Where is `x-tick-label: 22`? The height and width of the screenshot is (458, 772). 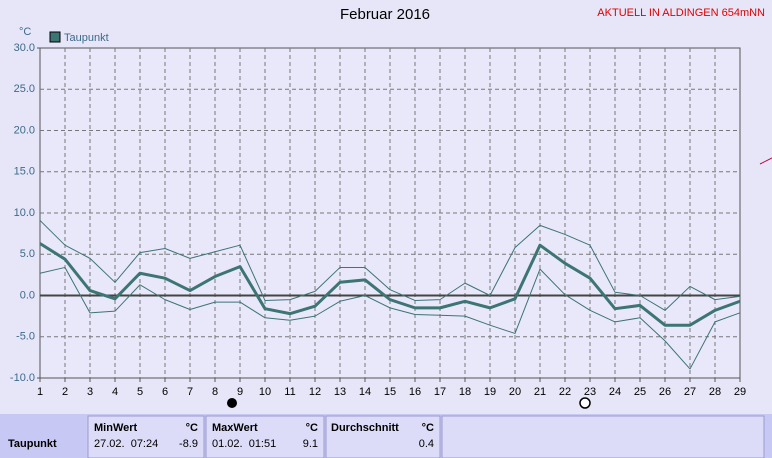 x-tick-label: 22 is located at coordinates (565, 392).